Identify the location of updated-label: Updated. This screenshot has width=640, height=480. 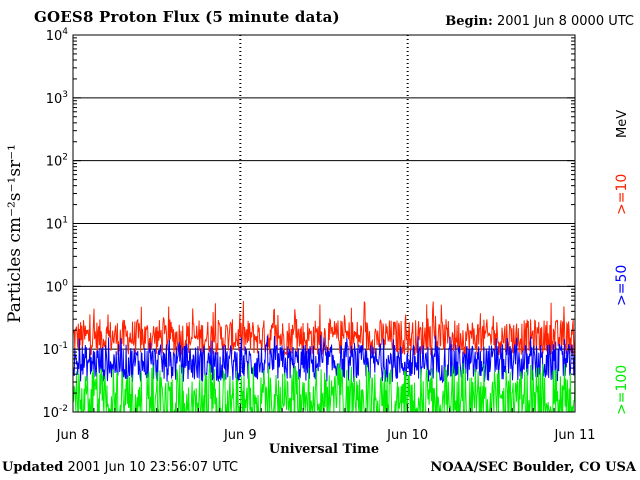
(33, 467).